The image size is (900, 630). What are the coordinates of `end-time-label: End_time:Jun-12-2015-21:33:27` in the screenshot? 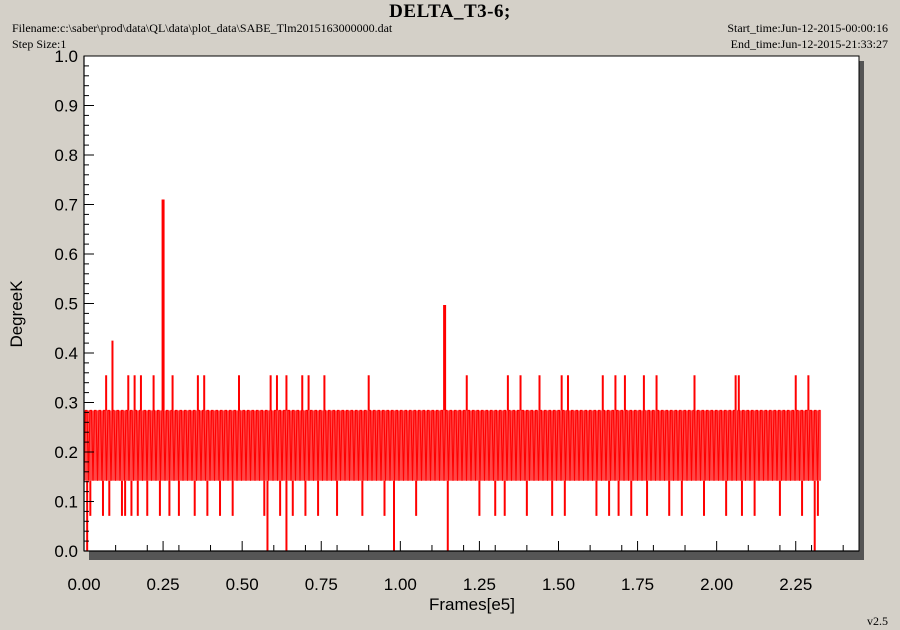 It's located at (809, 44).